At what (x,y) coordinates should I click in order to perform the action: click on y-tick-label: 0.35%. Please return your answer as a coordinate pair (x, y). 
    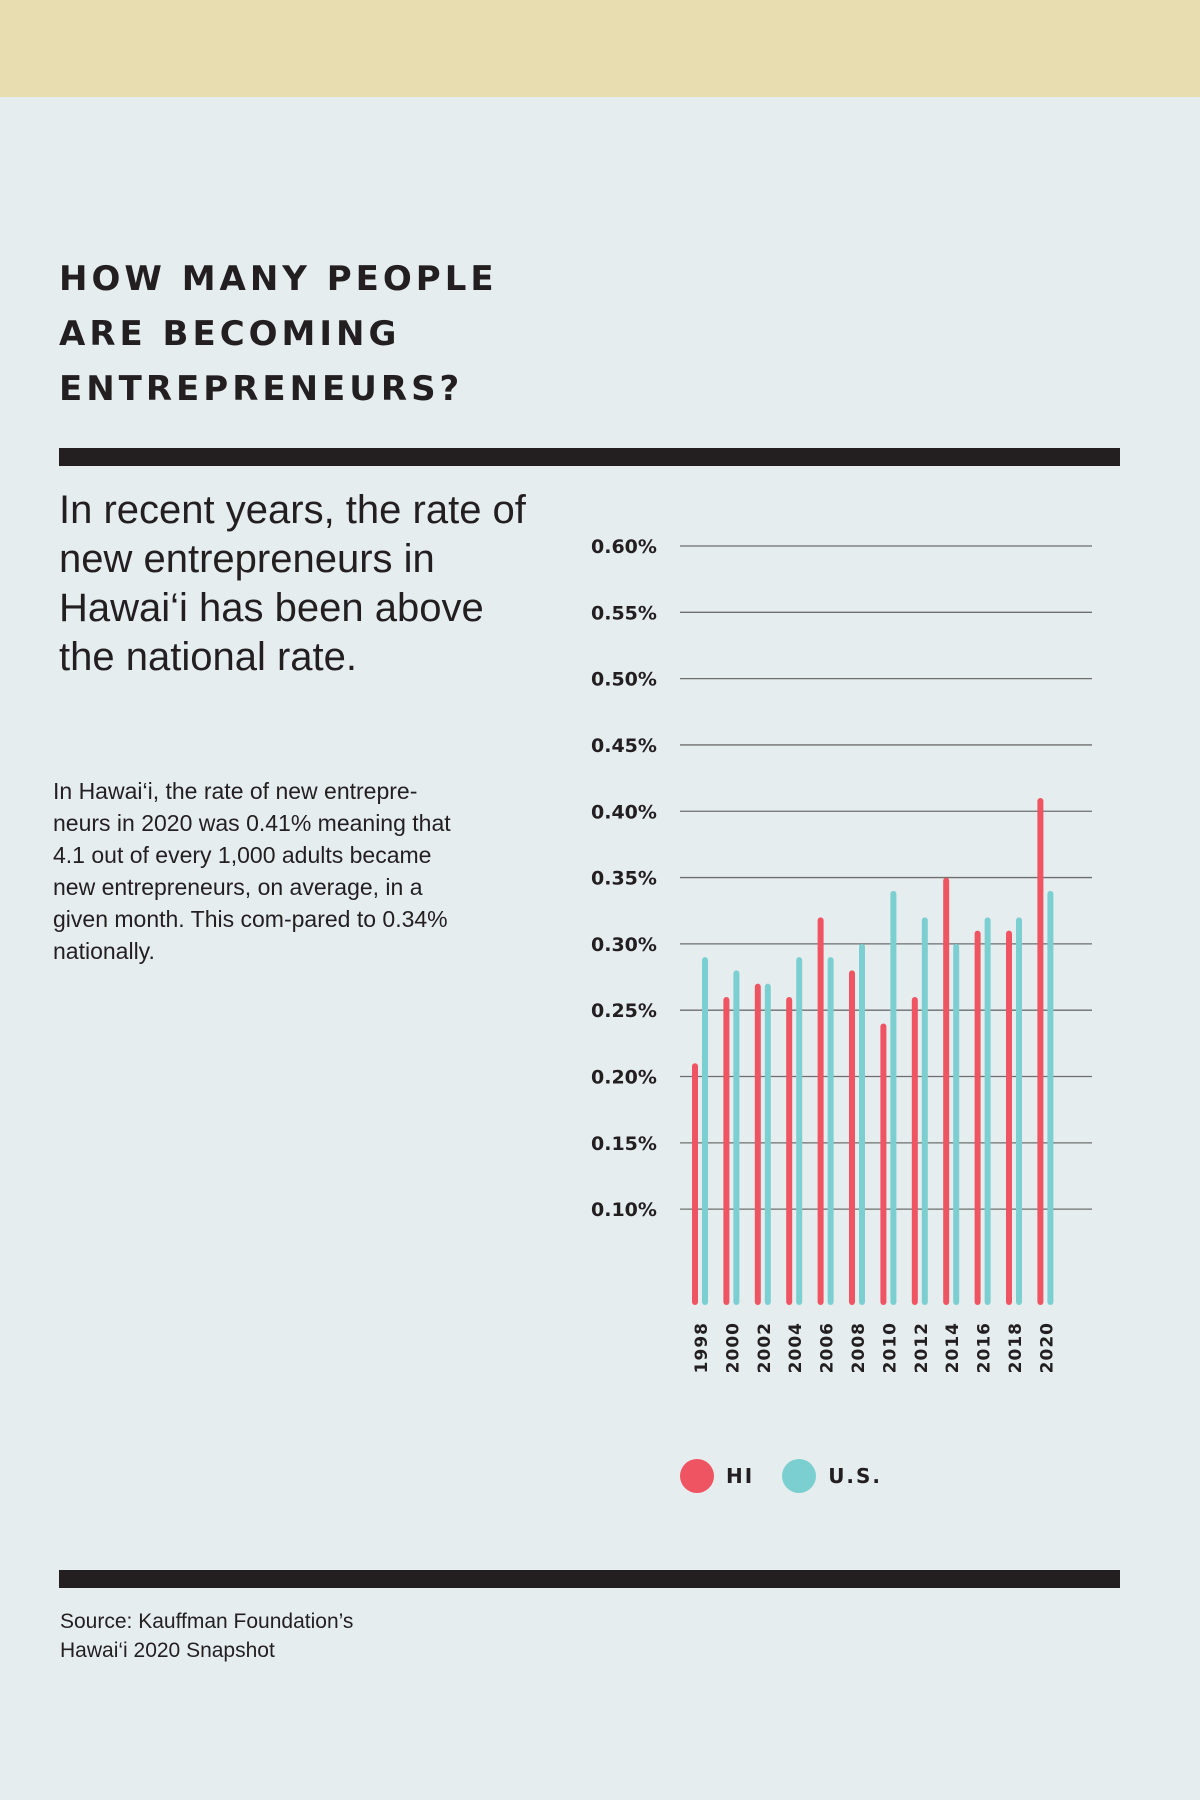
    Looking at the image, I should click on (624, 879).